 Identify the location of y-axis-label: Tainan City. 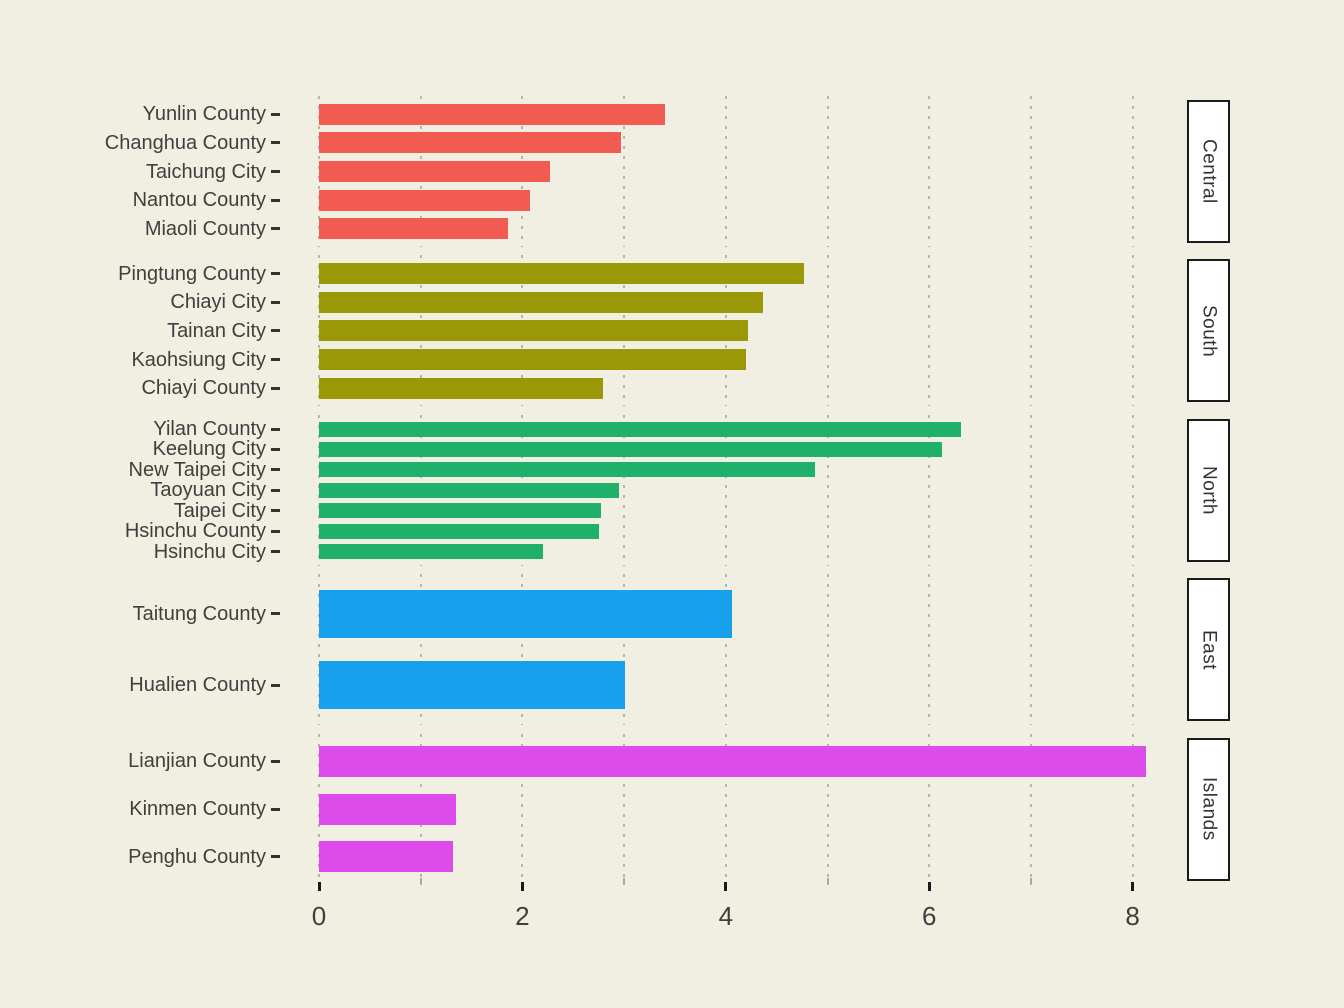
(216, 330).